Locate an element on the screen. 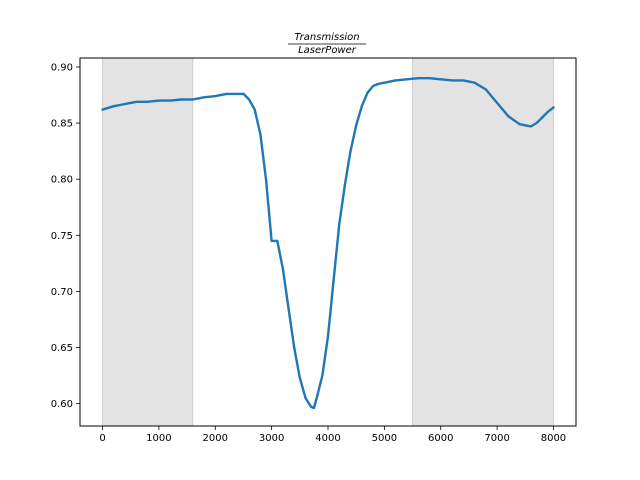  x-tick-label: 8000 is located at coordinates (553, 438).